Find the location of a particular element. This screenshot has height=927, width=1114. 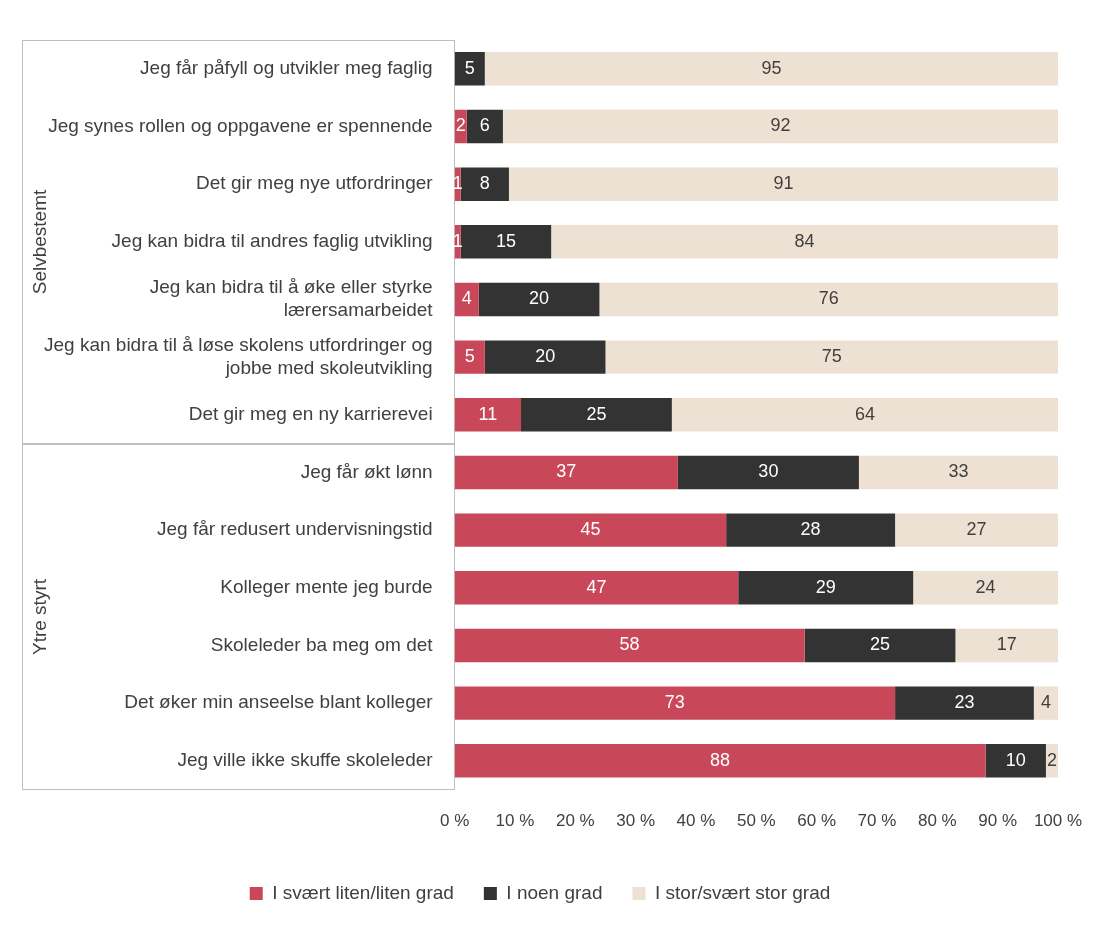

y-tick-label: Kolleger mente jeg burde is located at coordinates (326, 587).